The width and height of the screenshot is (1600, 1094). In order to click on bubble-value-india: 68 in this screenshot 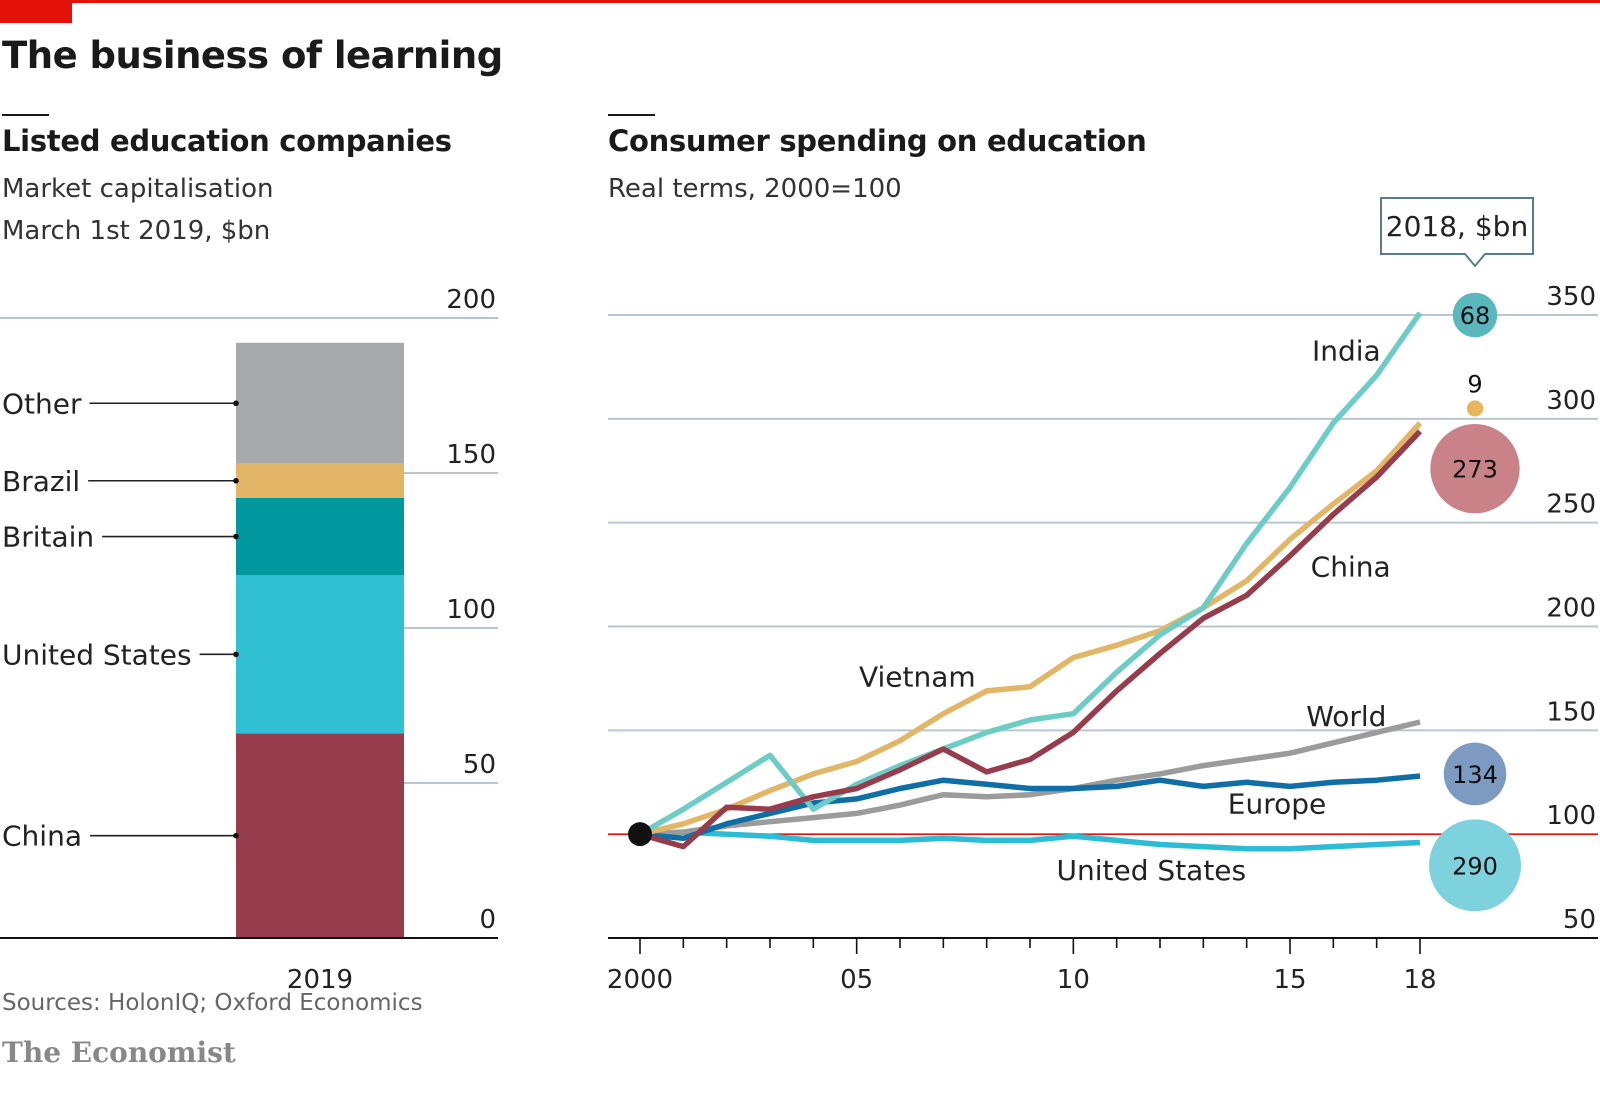, I will do `click(1475, 316)`.